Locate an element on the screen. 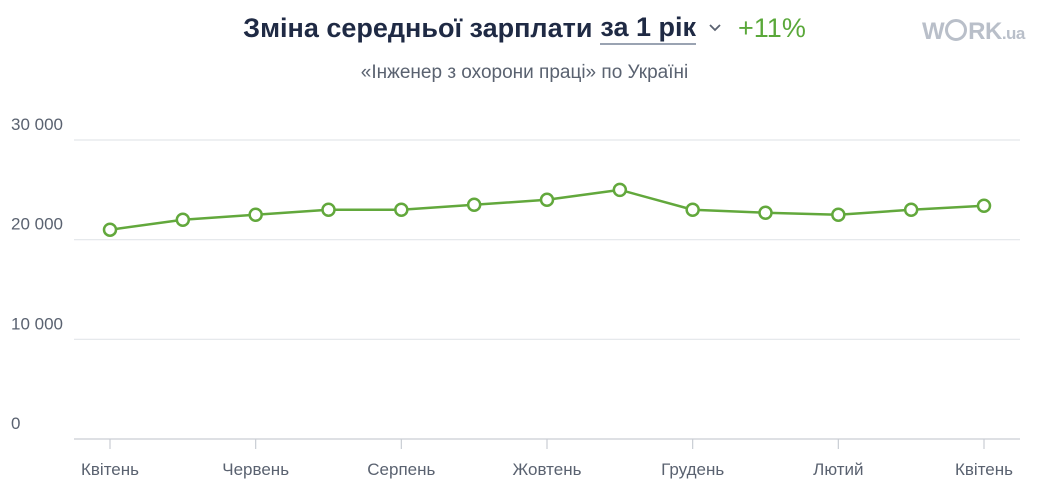  logo-tld: .ua is located at coordinates (1013, 33).